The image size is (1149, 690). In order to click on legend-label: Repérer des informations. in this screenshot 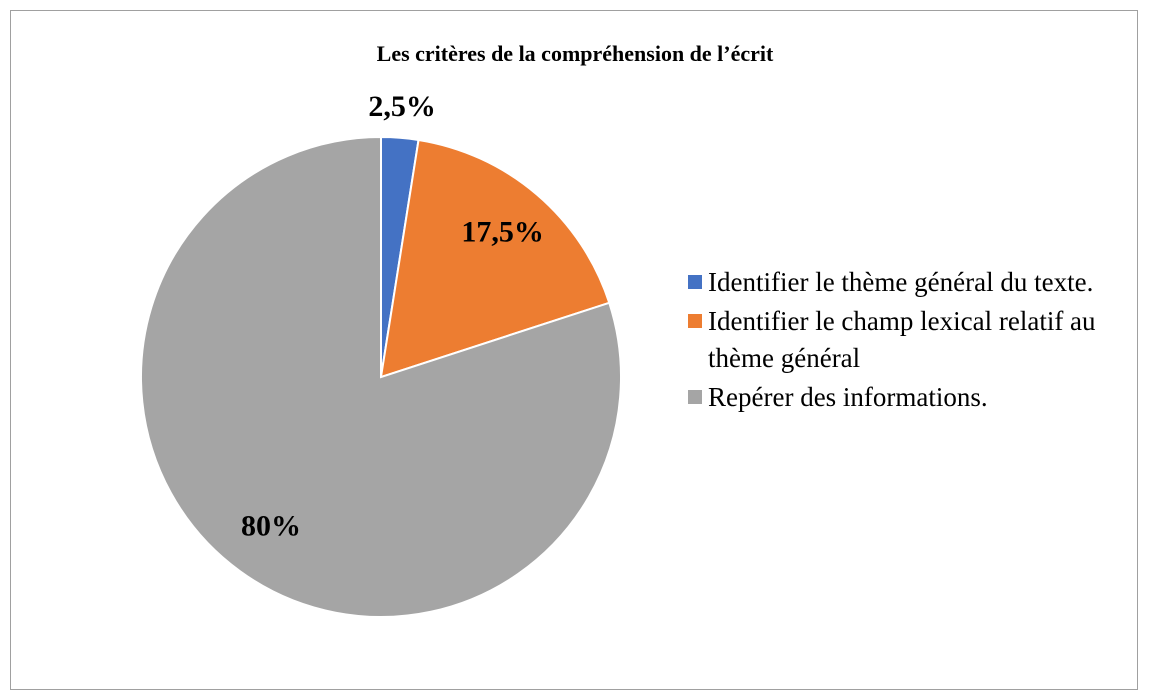, I will do `click(848, 397)`.